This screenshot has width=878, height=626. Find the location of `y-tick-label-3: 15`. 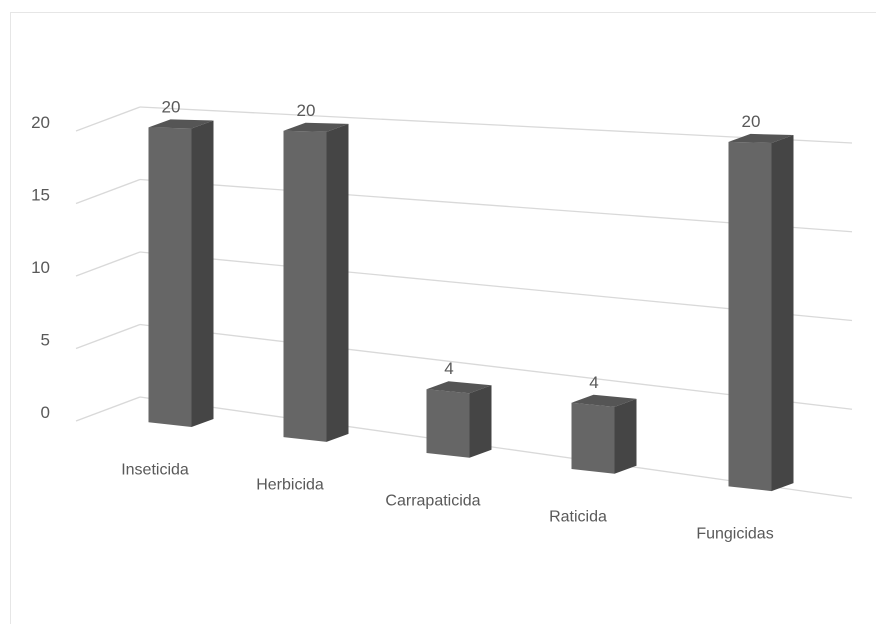

y-tick-label-3: 15 is located at coordinates (40, 195).